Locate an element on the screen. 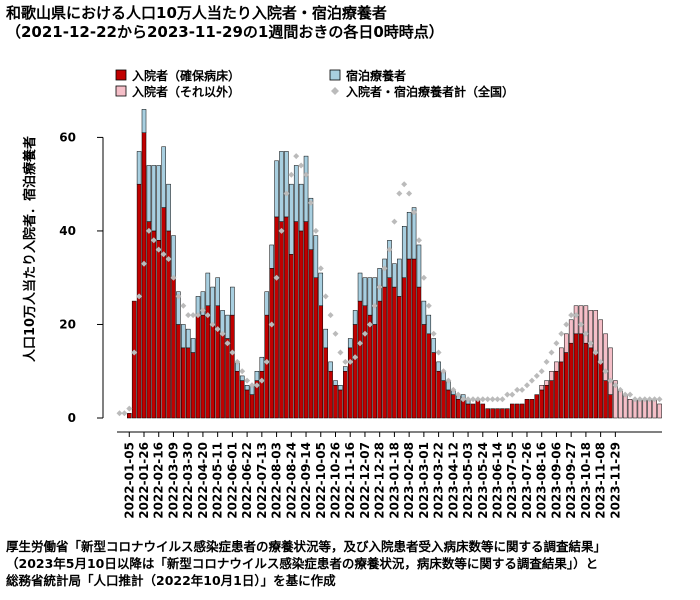 This screenshot has width=700, height=600. legend-label-other: 入院者（それ以外） is located at coordinates (186, 91).